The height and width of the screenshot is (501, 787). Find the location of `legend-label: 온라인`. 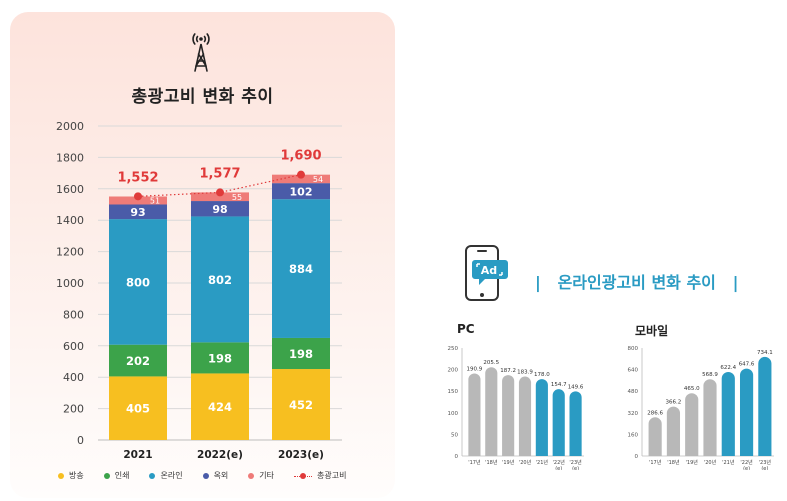

legend-label: 온라인 is located at coordinates (171, 475).